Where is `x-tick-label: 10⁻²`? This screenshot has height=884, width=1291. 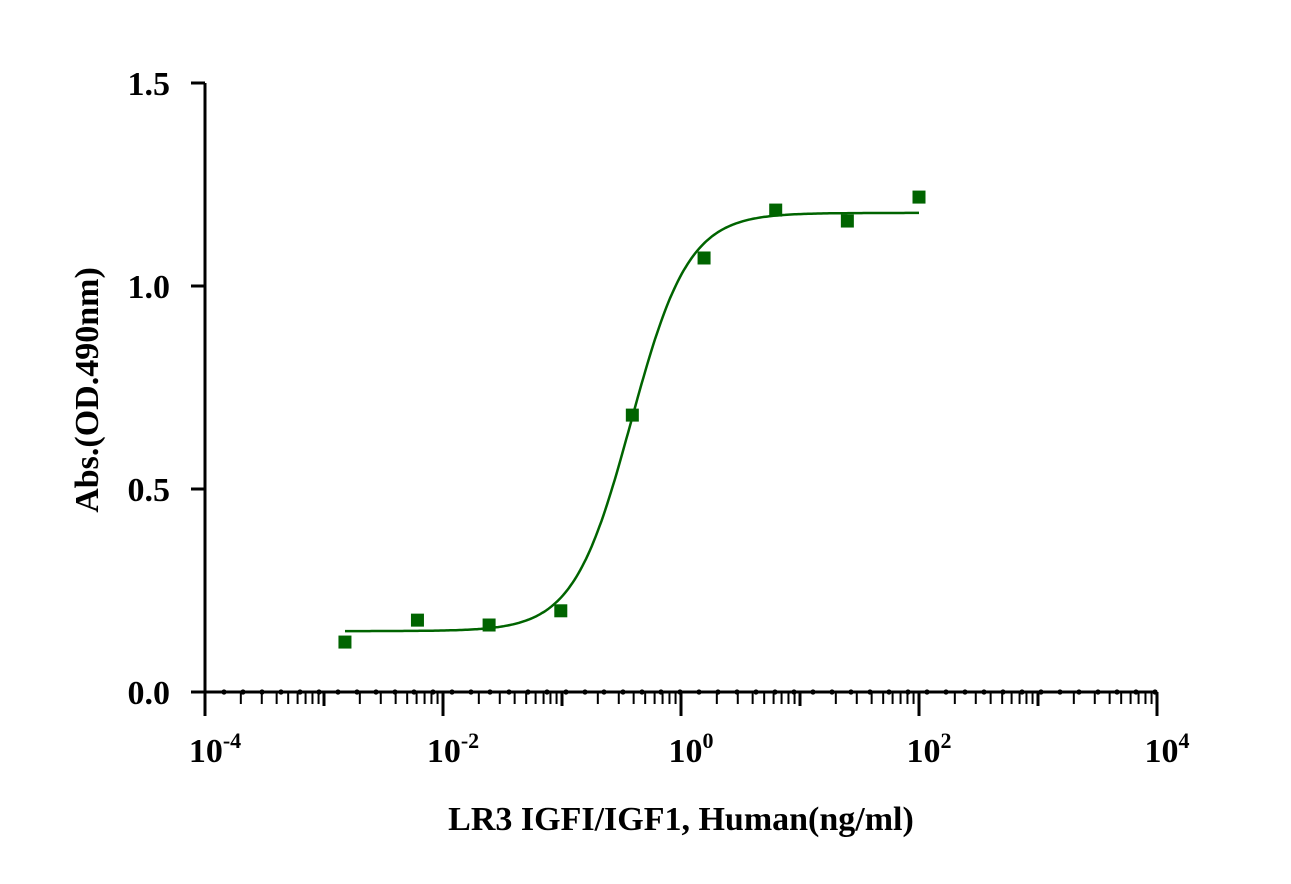
x-tick-label: 10⁻² is located at coordinates (453, 749).